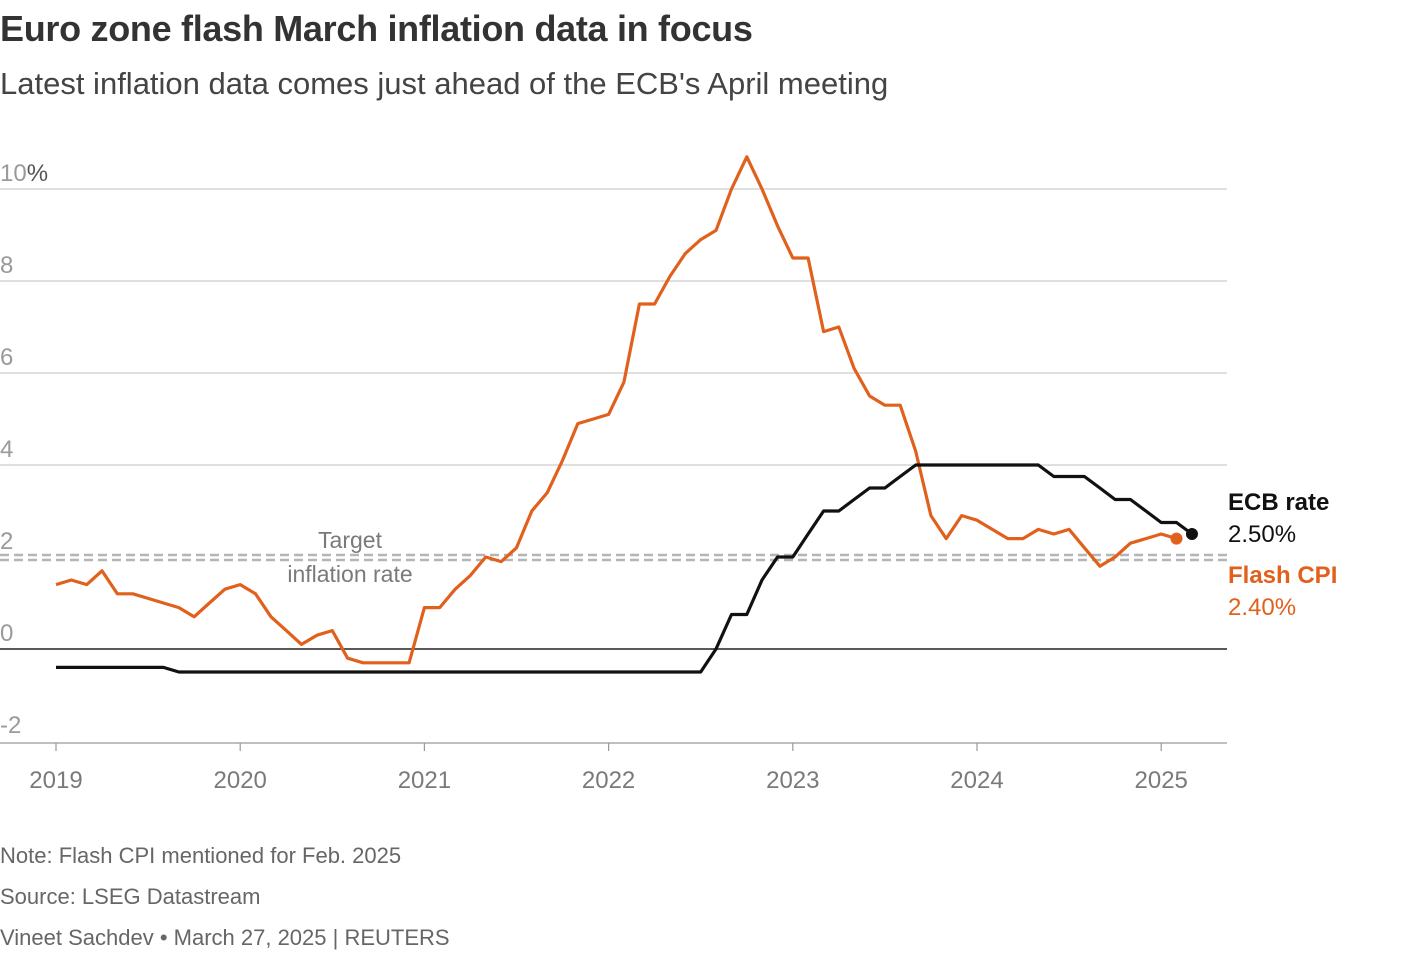 This screenshot has height=960, width=1420. I want to click on y-tick-label--2: -2, so click(10, 725).